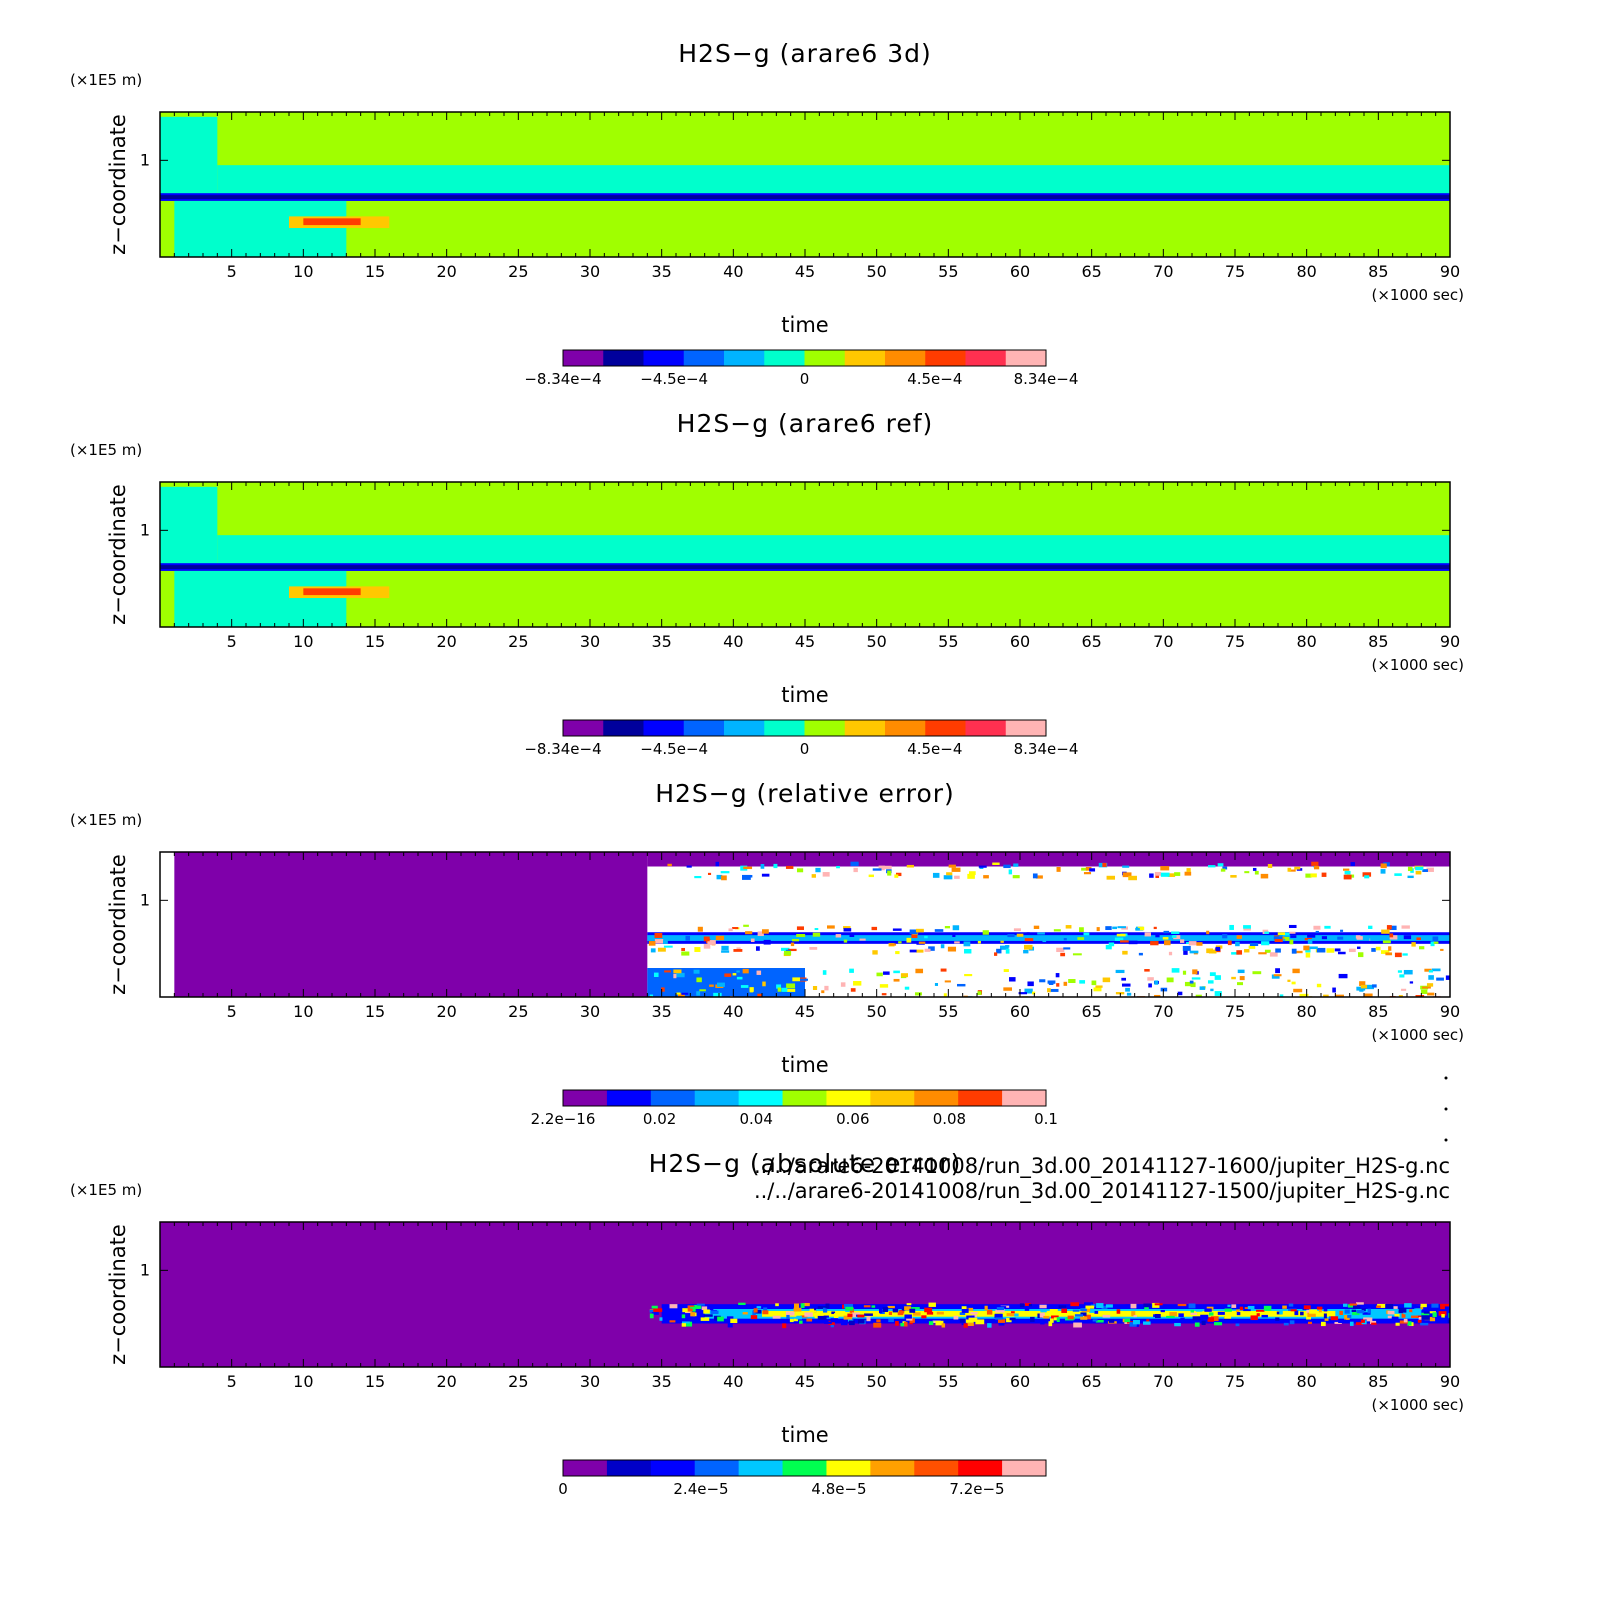  What do you see at coordinates (1378, 641) in the screenshot?
I see `x-tick-label: 85` at bounding box center [1378, 641].